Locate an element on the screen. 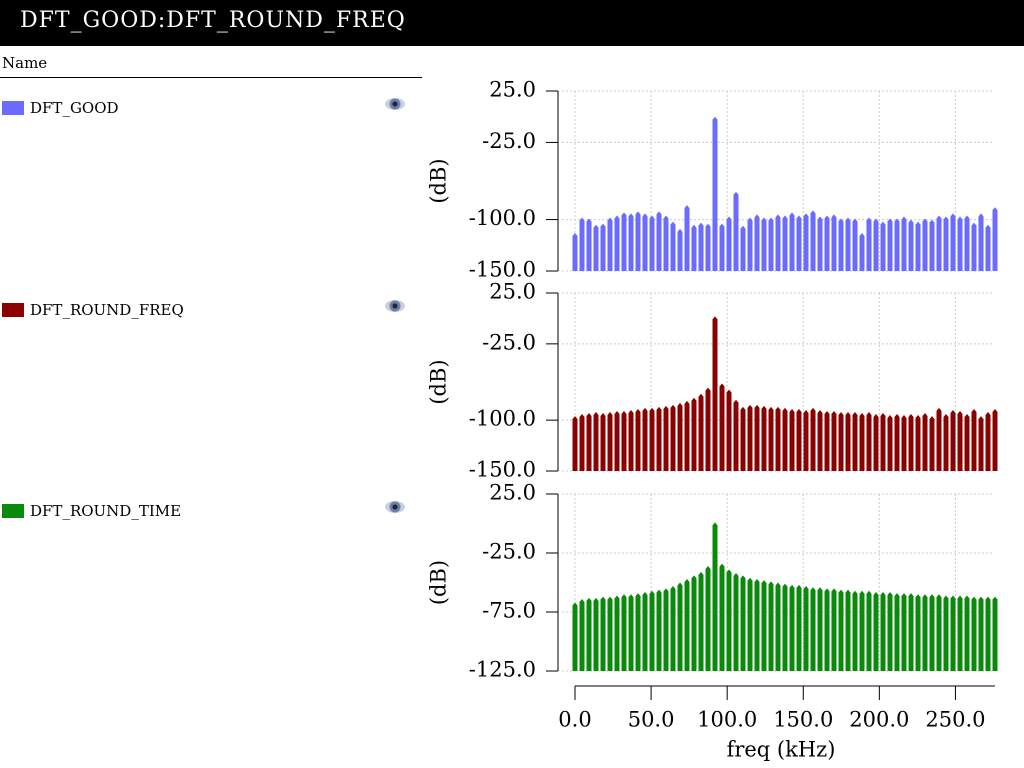 The height and width of the screenshot is (768, 1024). x-tick-label: 200.0 is located at coordinates (879, 720).